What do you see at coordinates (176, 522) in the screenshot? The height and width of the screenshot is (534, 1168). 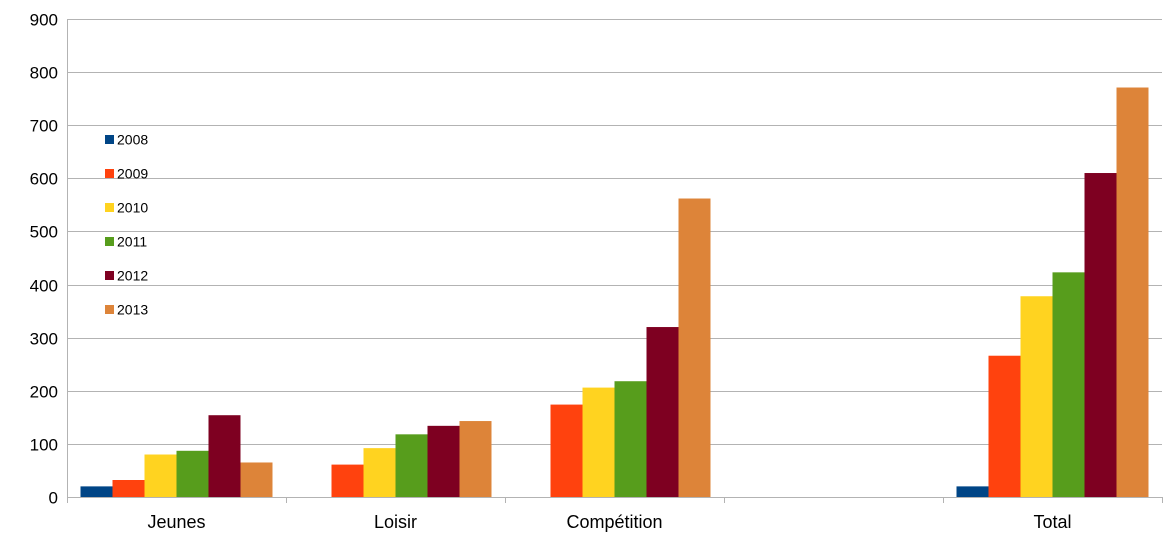 I see `x-tick-label: Jeunes` at bounding box center [176, 522].